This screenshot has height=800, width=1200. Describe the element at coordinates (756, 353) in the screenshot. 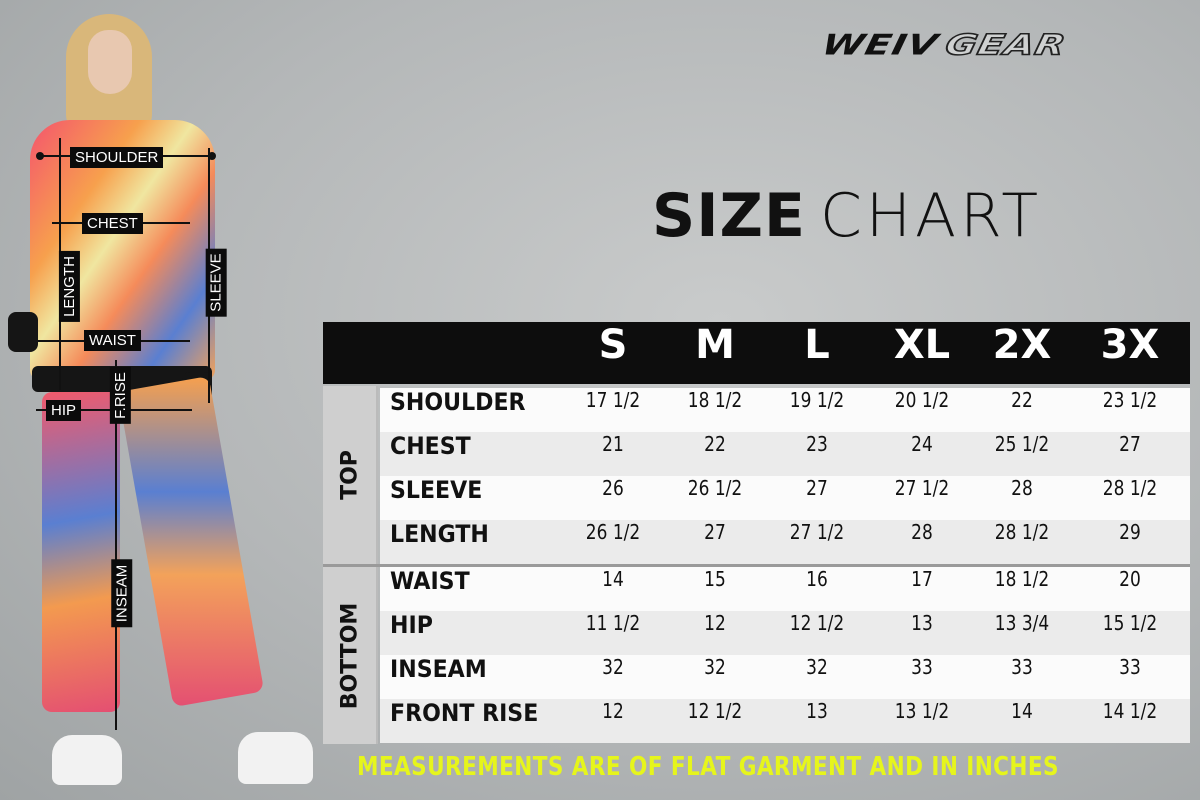

I see `size-header-row: S M L XL 2X 3X` at that location.